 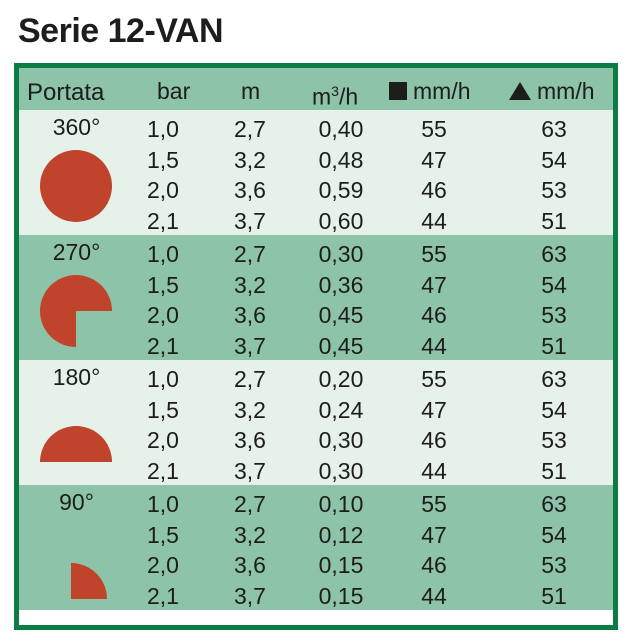 I want to click on square-icon, so click(x=398, y=90).